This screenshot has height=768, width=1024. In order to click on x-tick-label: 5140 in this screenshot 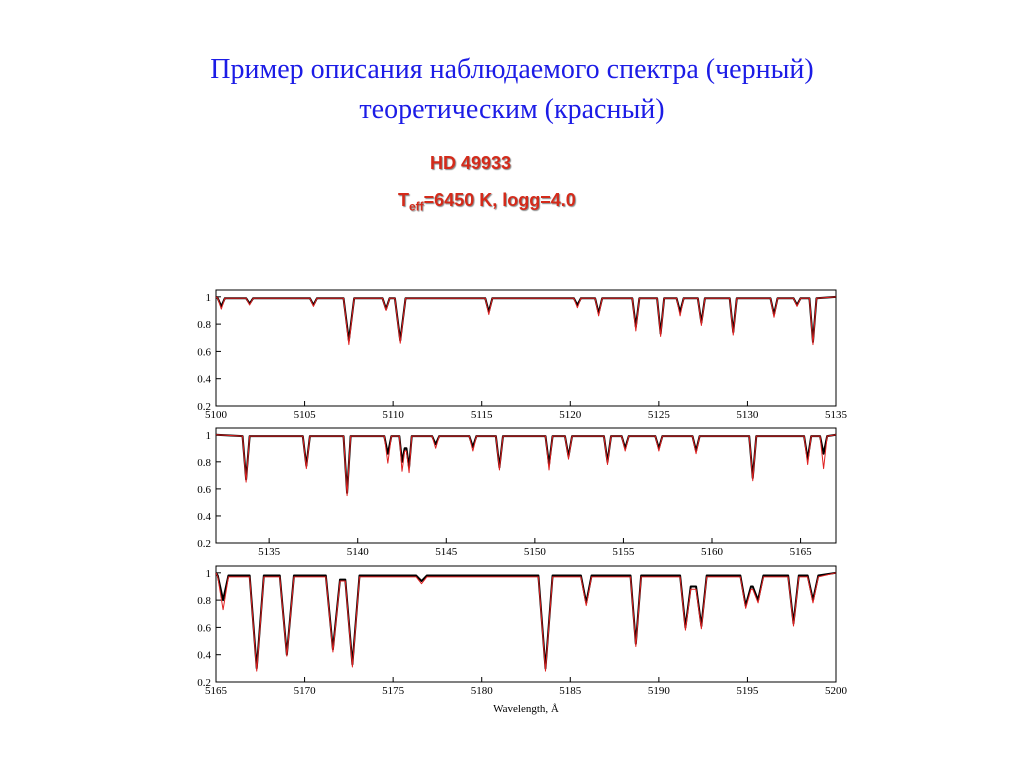, I will do `click(358, 552)`.